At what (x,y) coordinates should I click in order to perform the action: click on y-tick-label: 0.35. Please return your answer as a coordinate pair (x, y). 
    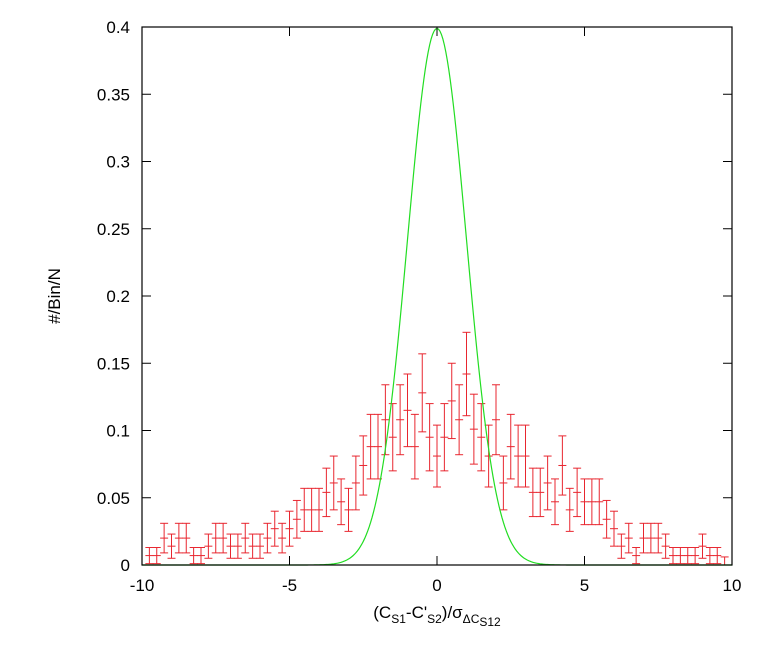
    Looking at the image, I should click on (113, 94).